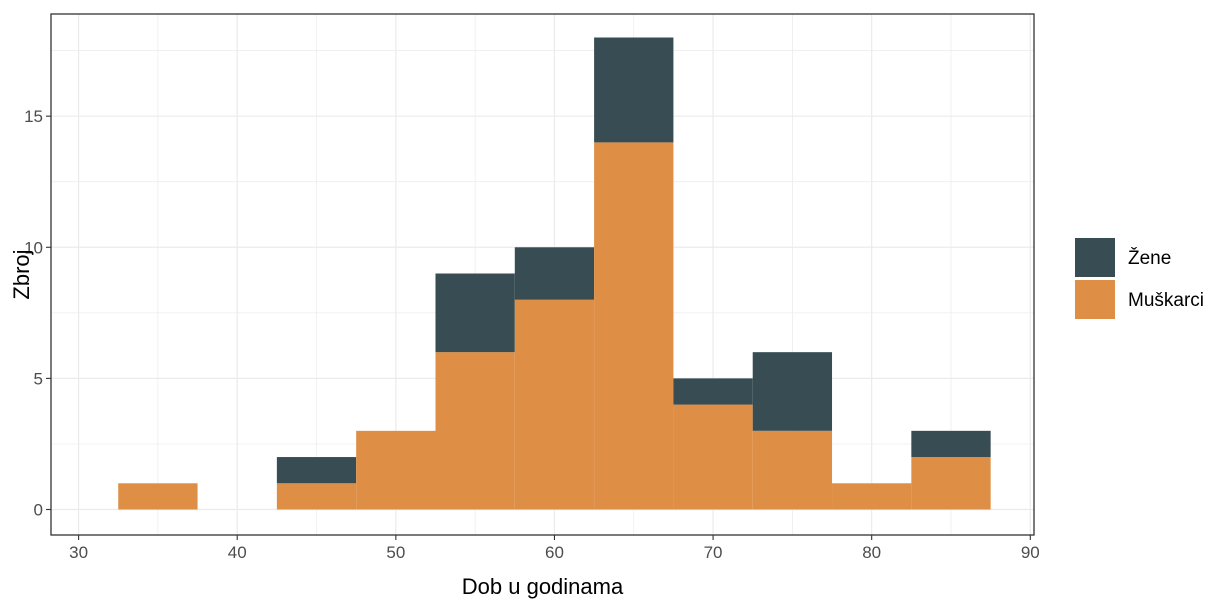 The width and height of the screenshot is (1227, 603). I want to click on x-tick-label: 60, so click(554, 552).